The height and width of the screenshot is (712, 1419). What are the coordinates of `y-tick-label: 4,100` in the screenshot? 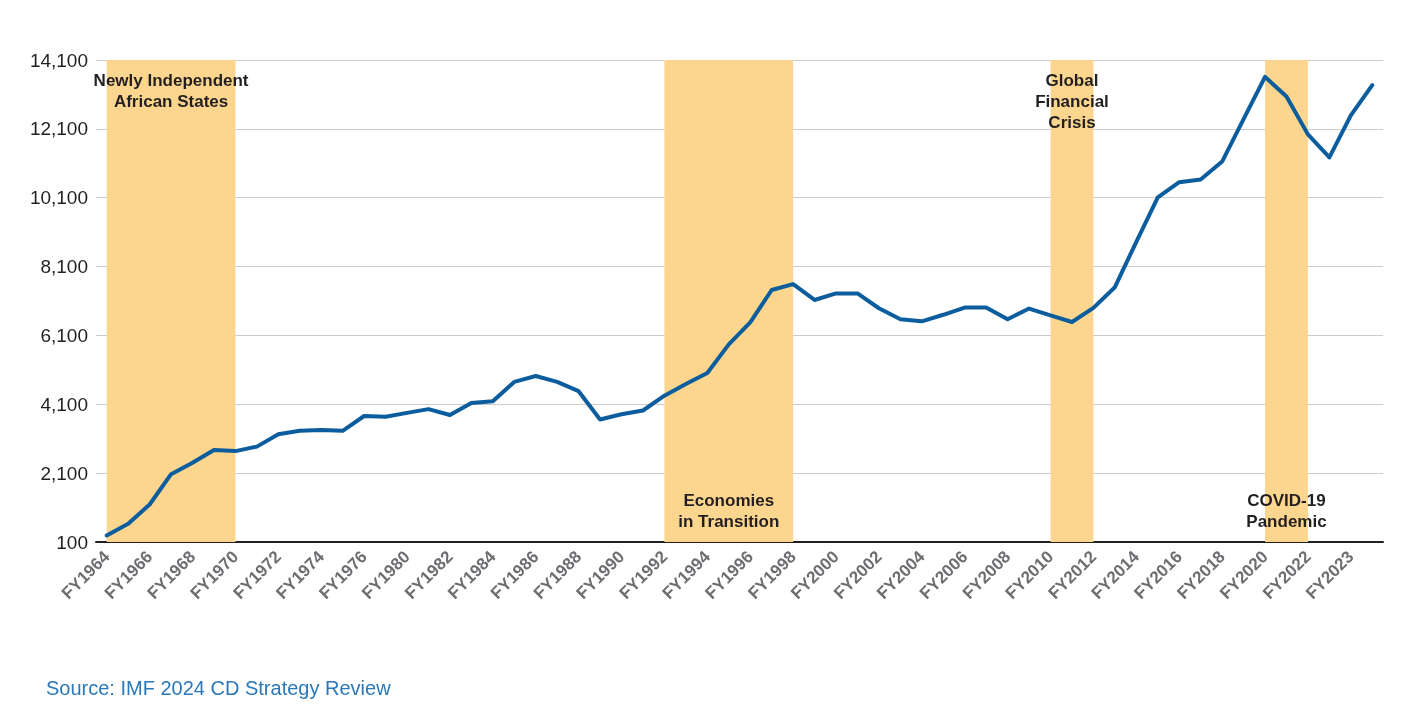 It's located at (64, 404).